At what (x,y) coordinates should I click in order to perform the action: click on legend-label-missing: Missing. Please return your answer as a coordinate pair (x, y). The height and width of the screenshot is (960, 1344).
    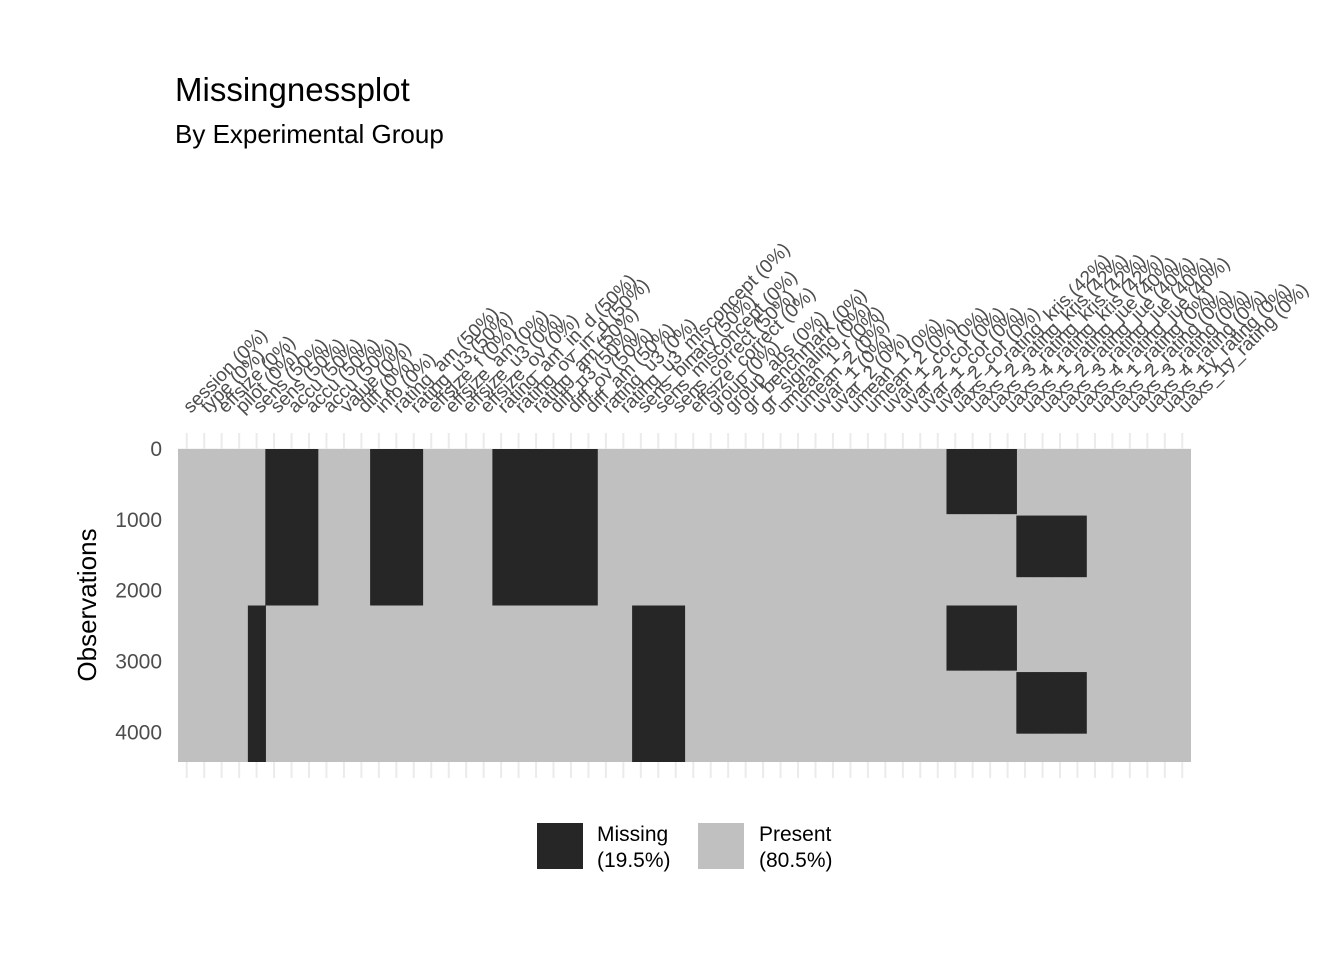
    Looking at the image, I should click on (632, 834).